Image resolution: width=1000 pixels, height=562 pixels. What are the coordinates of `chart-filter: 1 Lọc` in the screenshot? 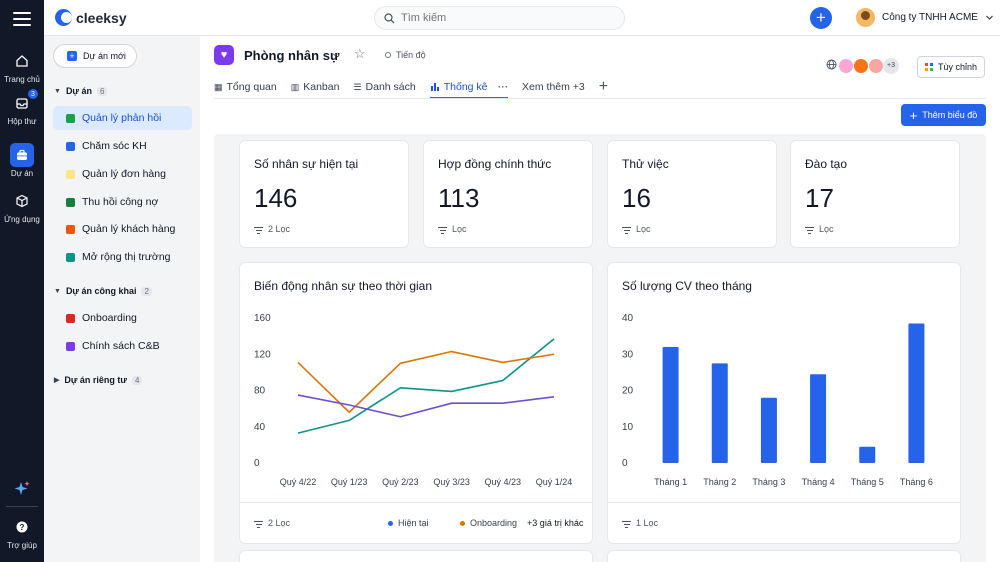 It's located at (640, 523).